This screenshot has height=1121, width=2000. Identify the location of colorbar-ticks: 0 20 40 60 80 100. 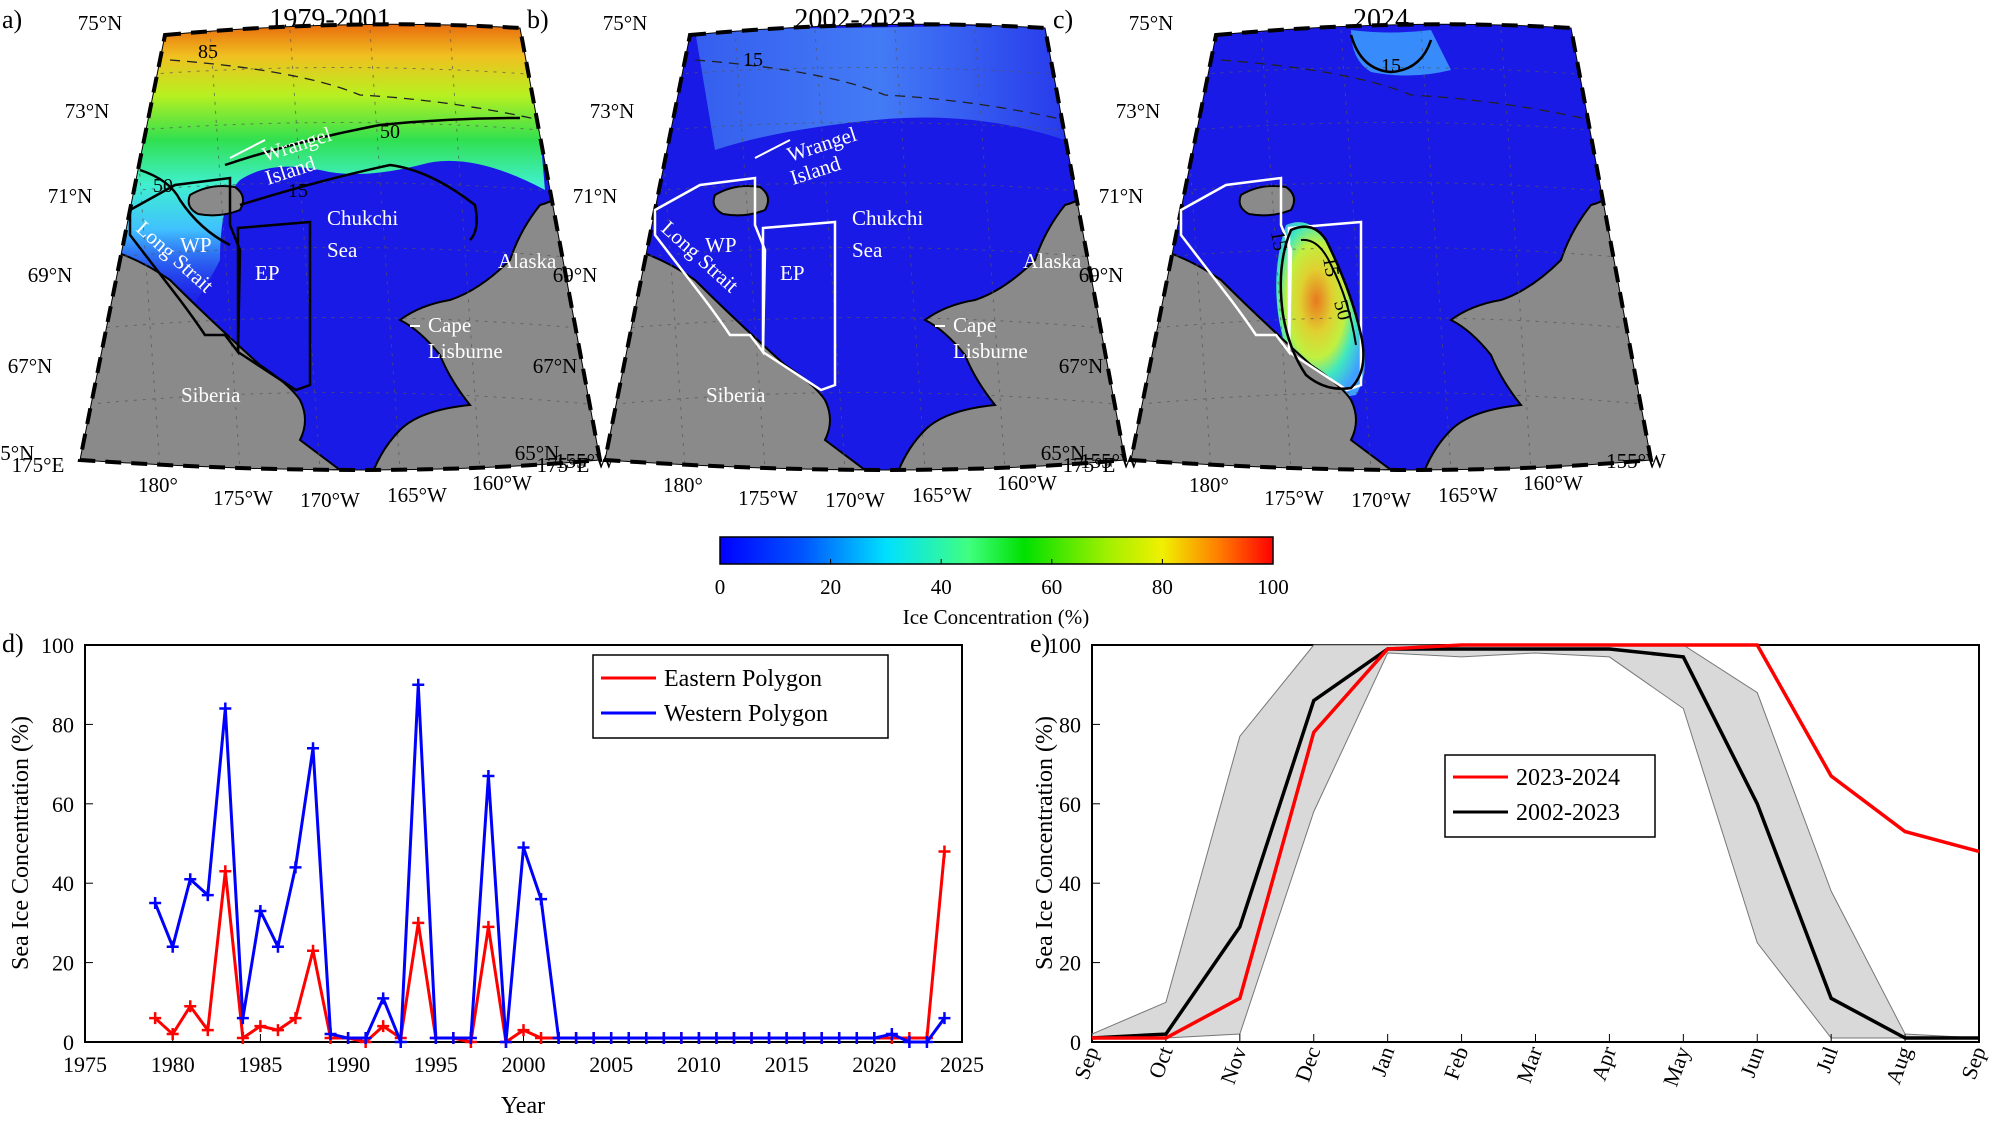
(1002, 579).